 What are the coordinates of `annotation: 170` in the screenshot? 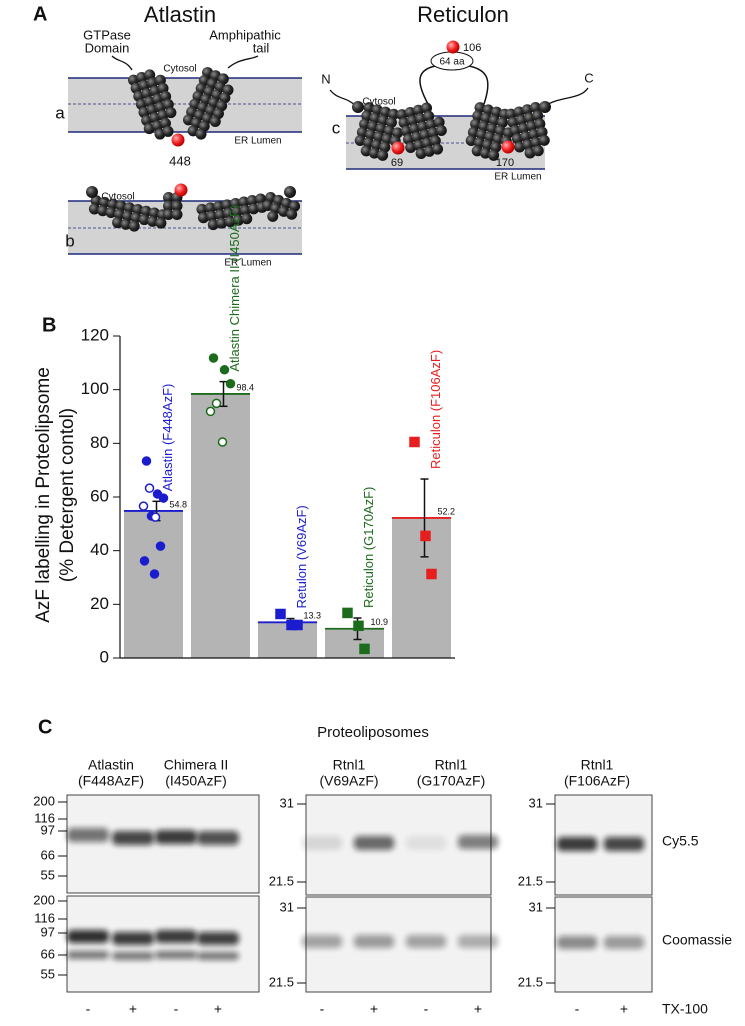 It's located at (505, 163).